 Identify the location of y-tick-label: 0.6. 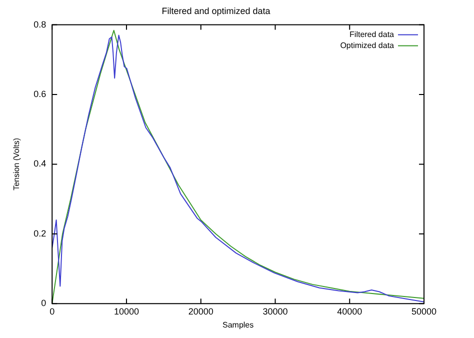
(40, 93).